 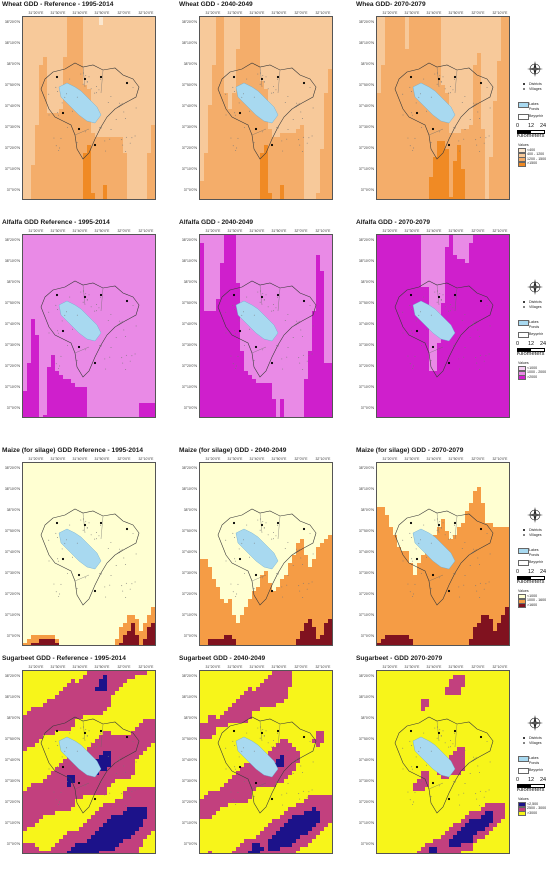 I want to click on y-tick-label: 38°0'0"N, so click(x=13, y=64).